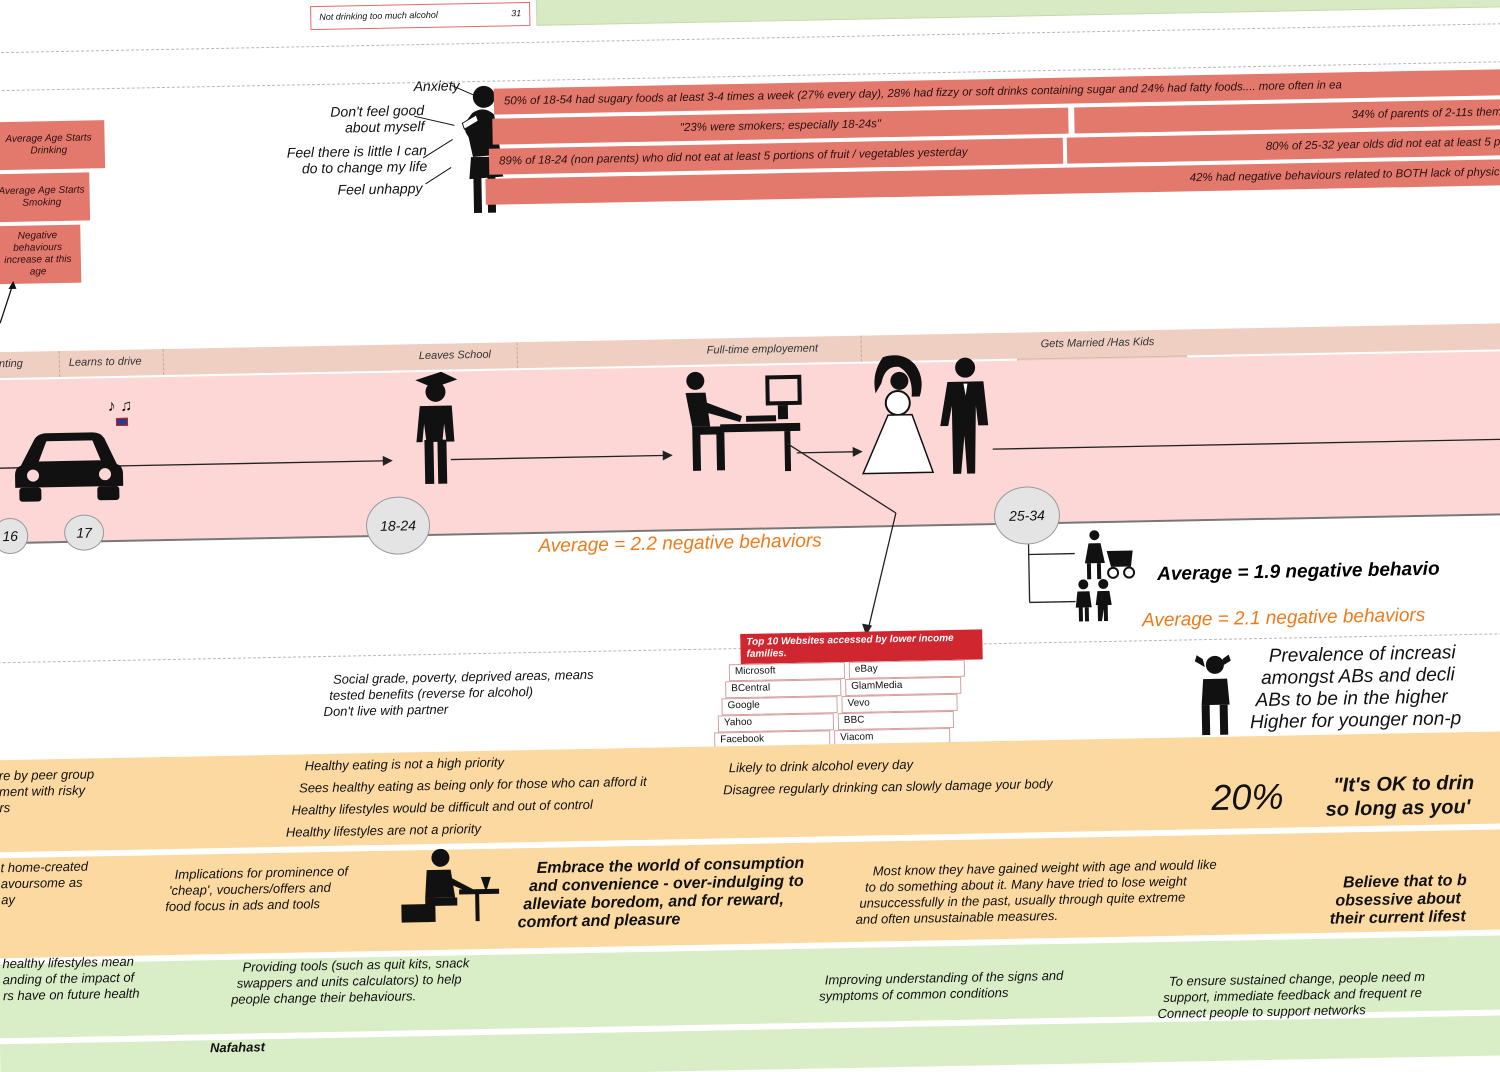  Describe the element at coordinates (1097, 343) in the screenshot. I see `stage-married-kids: Gets Married /Has Kids` at that location.